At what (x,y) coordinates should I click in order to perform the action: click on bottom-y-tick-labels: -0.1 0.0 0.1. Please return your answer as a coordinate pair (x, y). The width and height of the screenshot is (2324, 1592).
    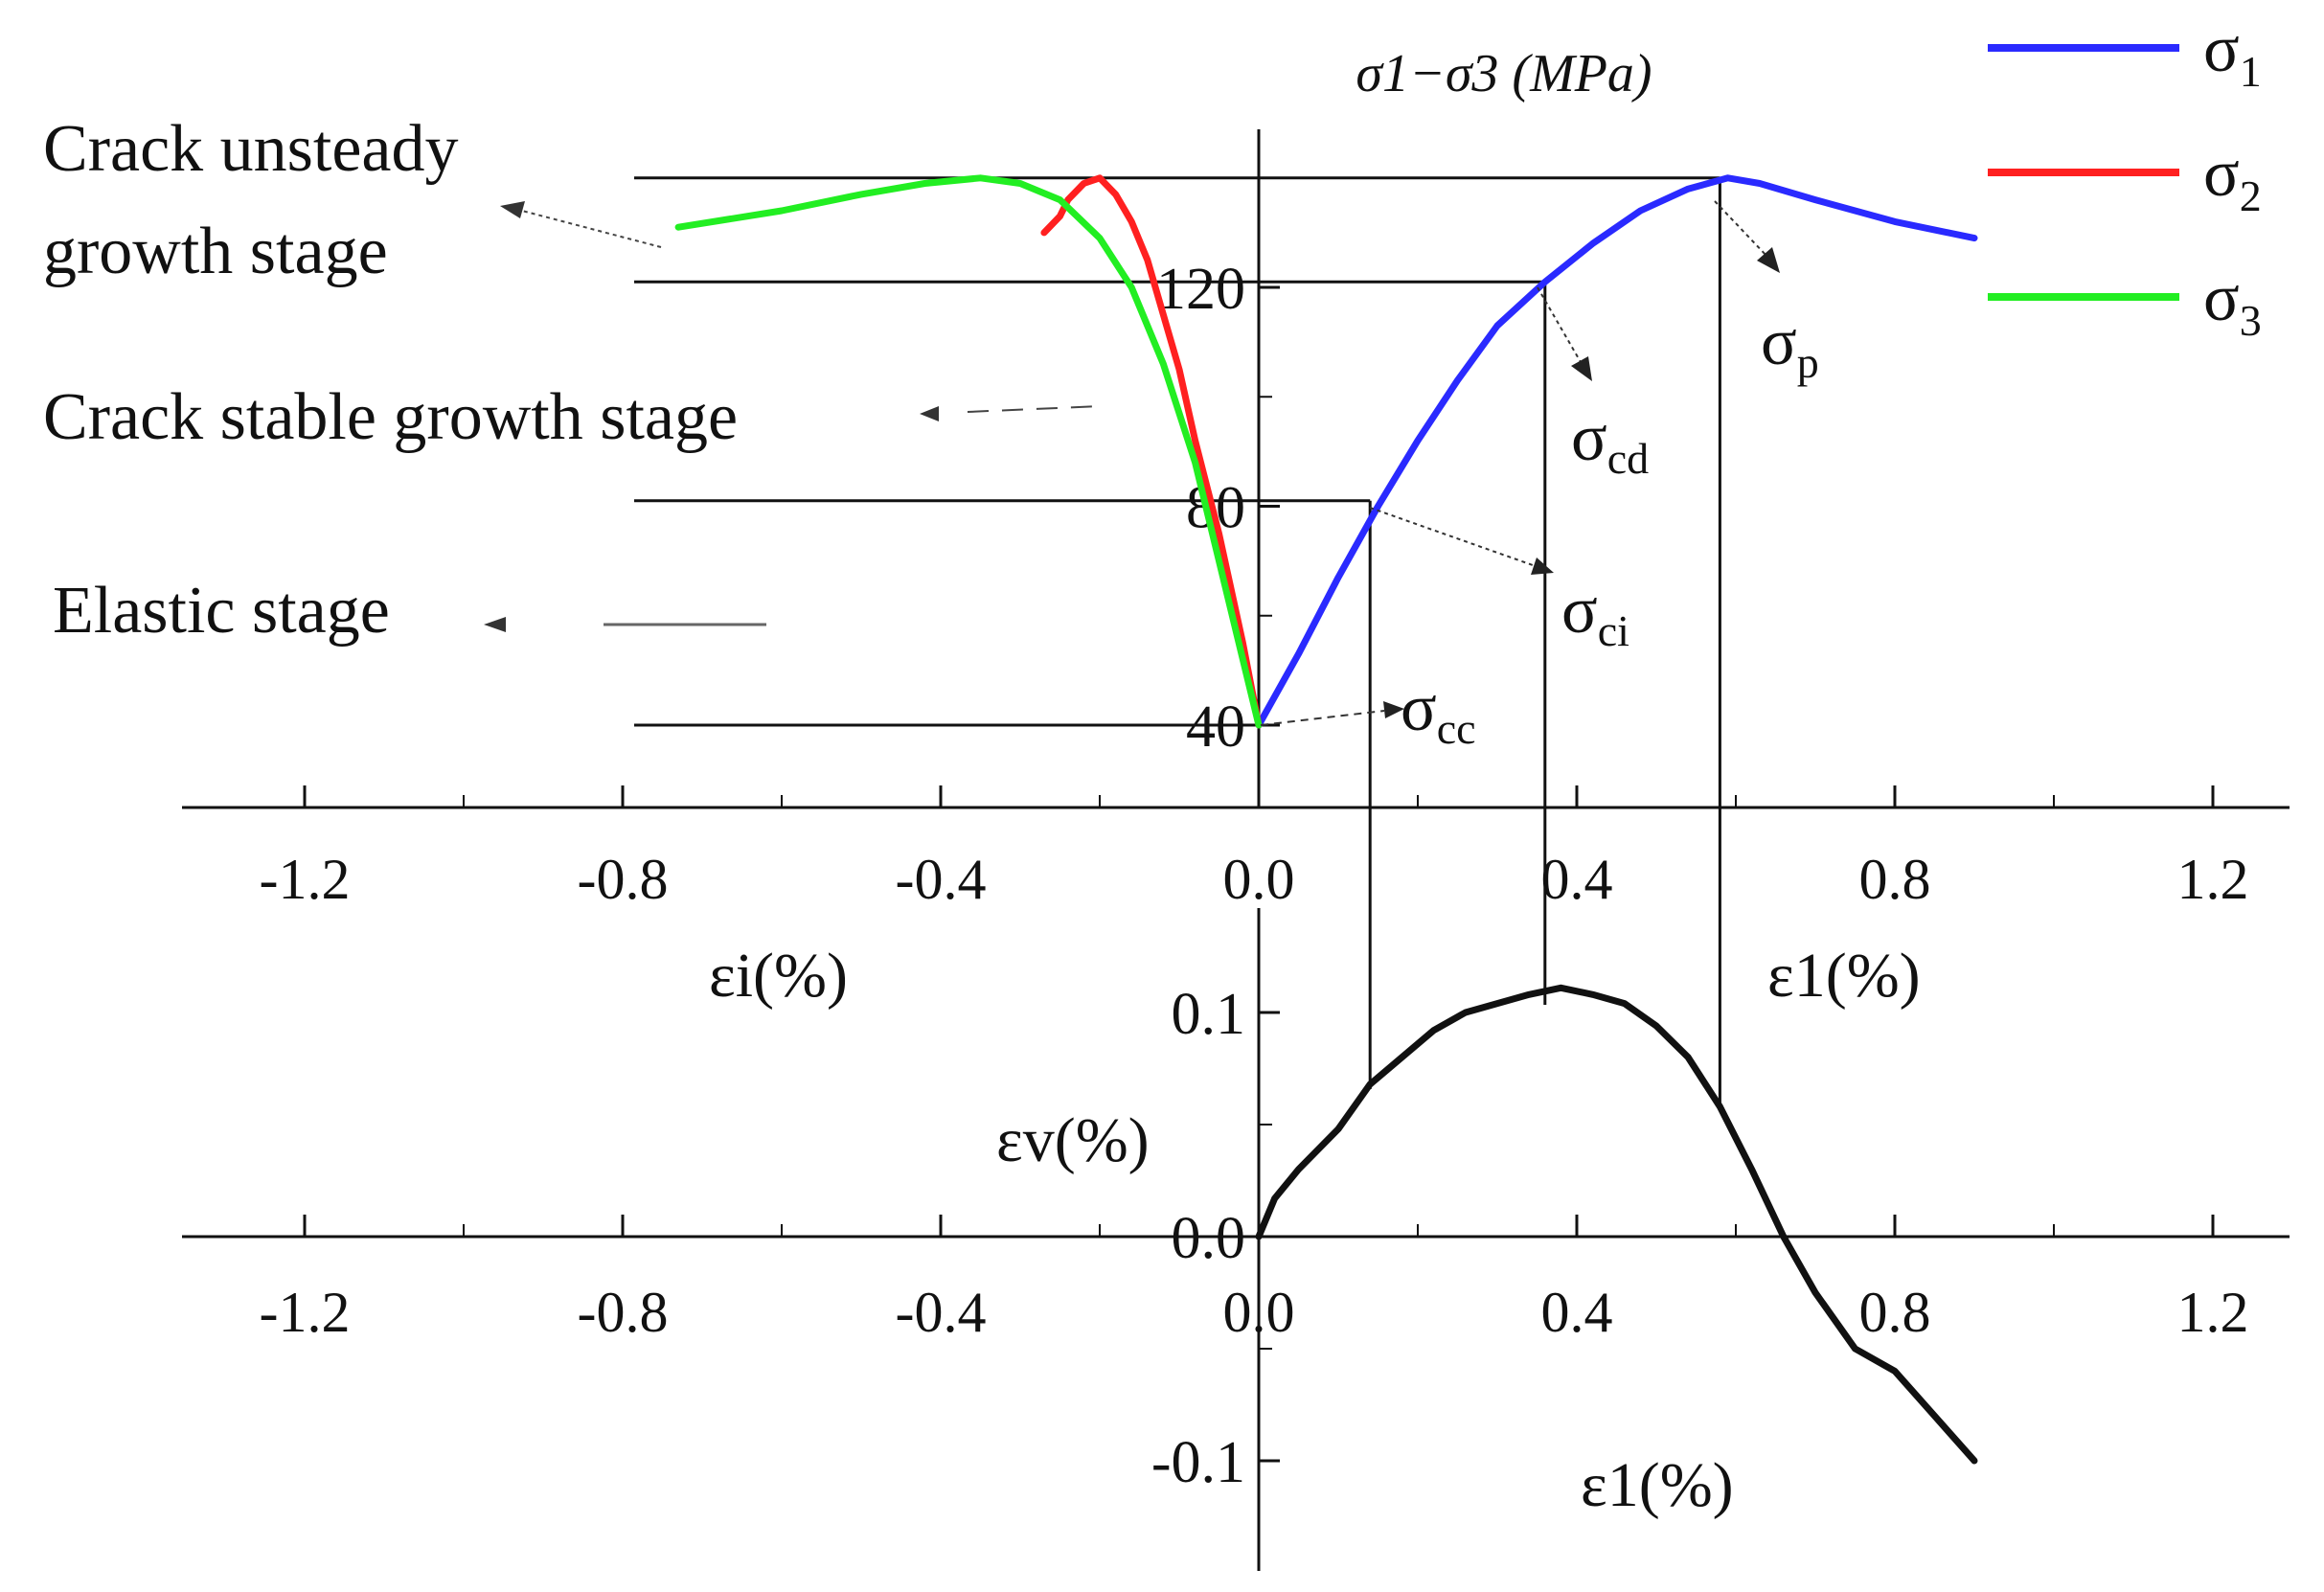
    Looking at the image, I should click on (1198, 1239).